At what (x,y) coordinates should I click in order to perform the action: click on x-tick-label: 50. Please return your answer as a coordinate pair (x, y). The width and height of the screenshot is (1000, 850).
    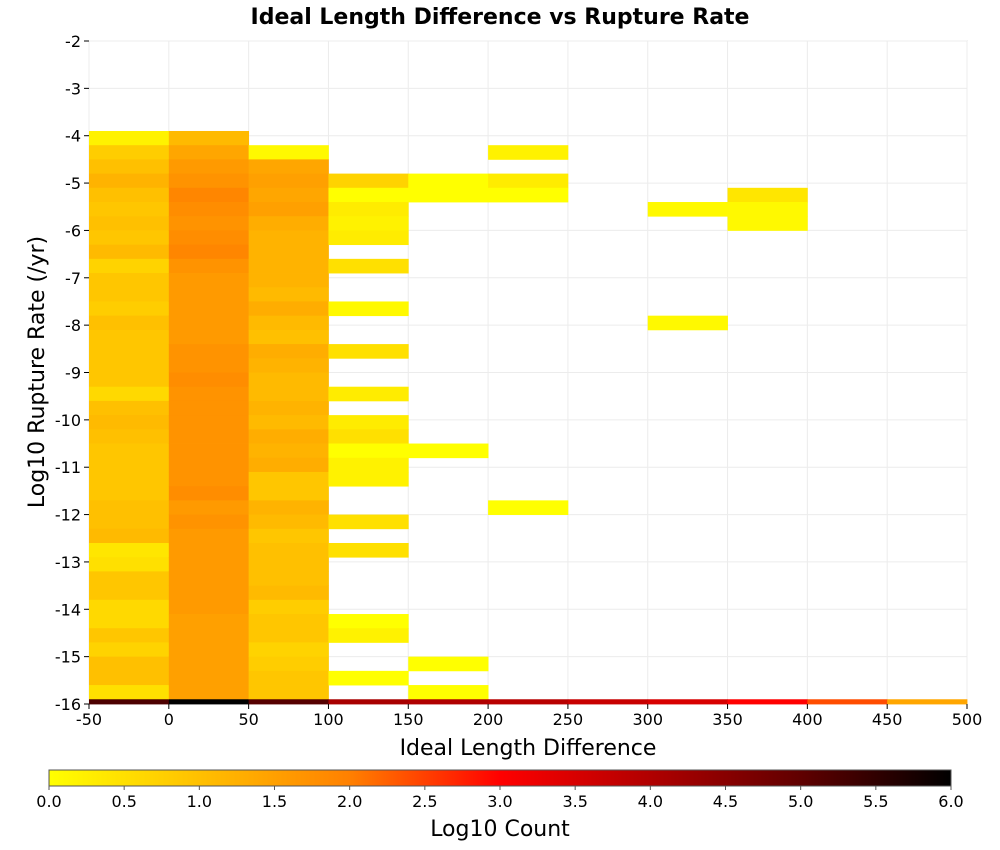
    Looking at the image, I should click on (248, 719).